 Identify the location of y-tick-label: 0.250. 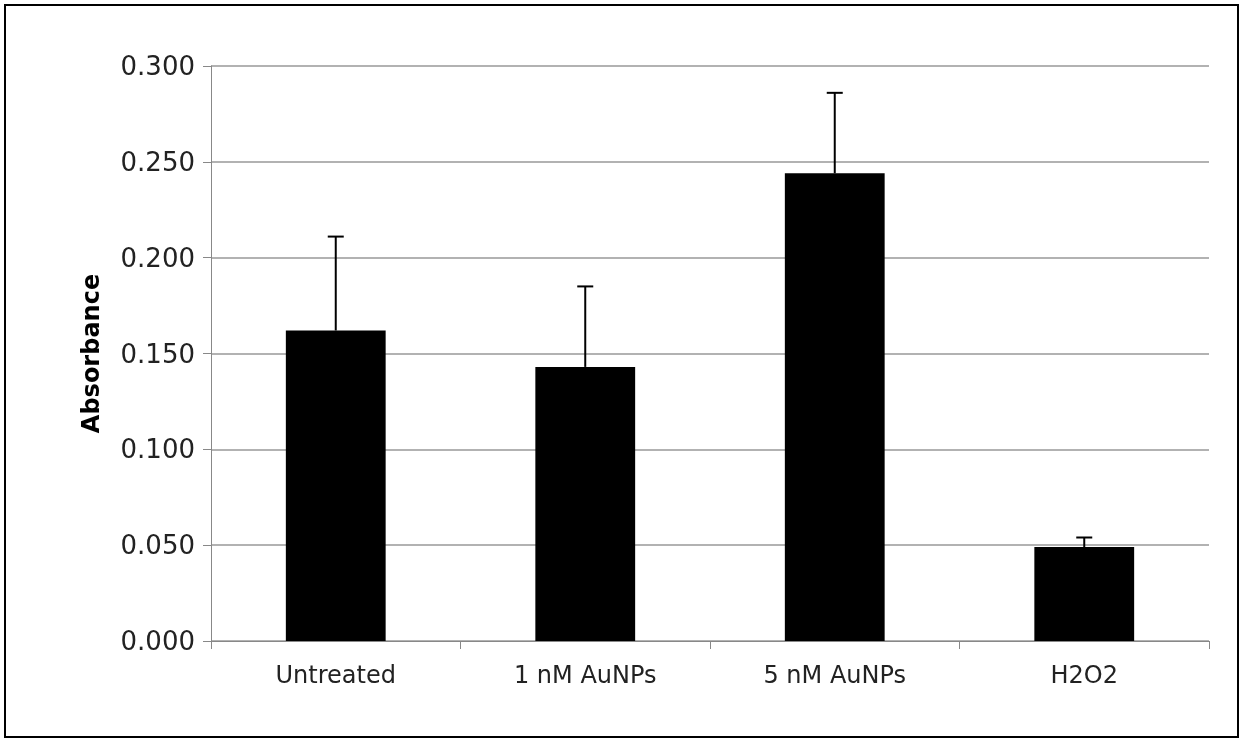
(157, 161).